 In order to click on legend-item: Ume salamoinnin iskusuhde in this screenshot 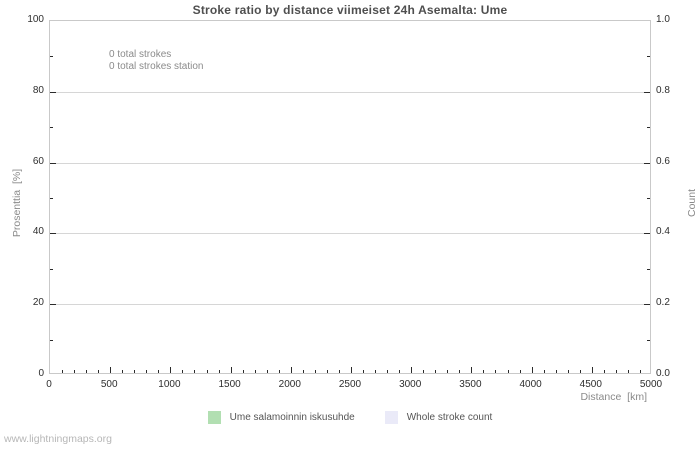, I will do `click(281, 417)`.